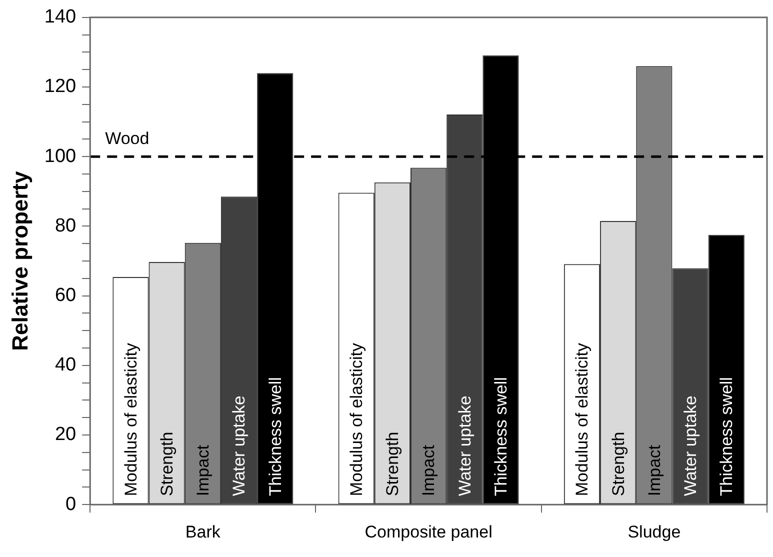 Image resolution: width=773 pixels, height=557 pixels. I want to click on series-label: Thickness swell, so click(275, 436).